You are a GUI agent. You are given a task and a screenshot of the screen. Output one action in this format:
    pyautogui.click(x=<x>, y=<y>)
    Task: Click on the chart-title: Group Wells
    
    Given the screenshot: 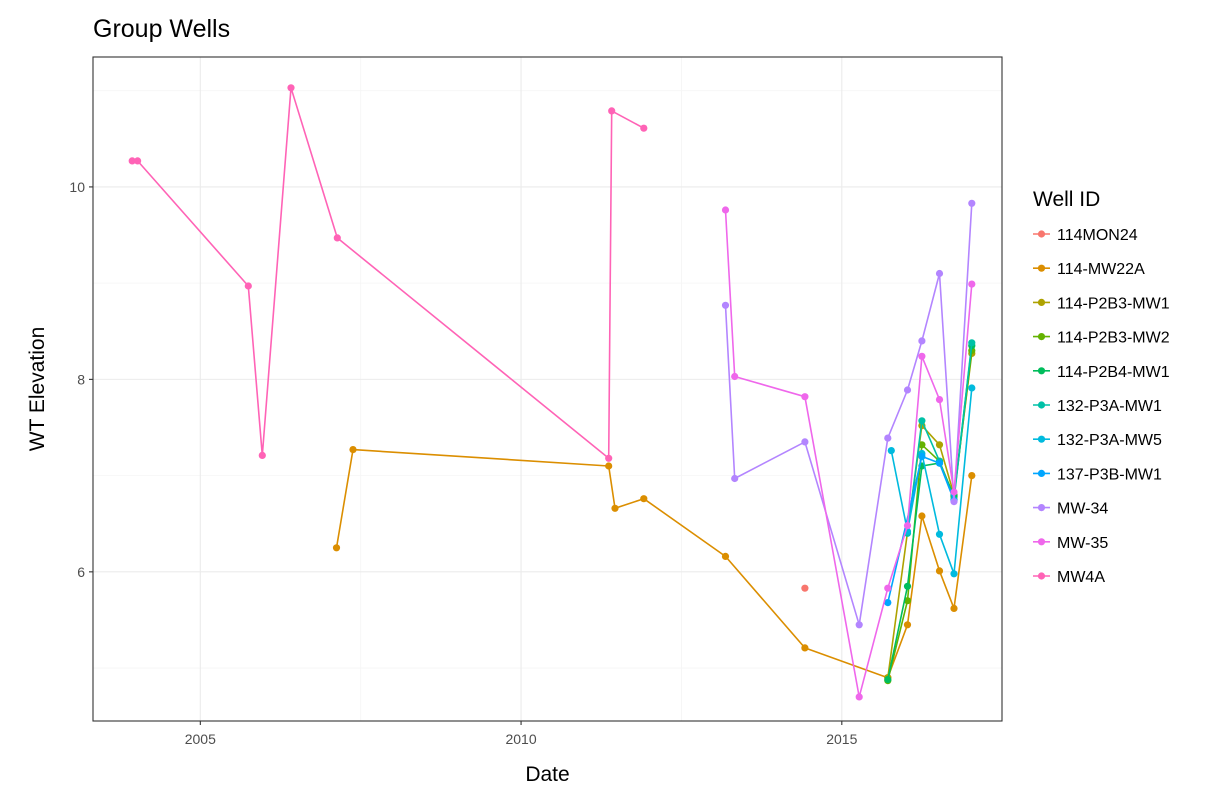 What is the action you would take?
    pyautogui.click(x=161, y=29)
    